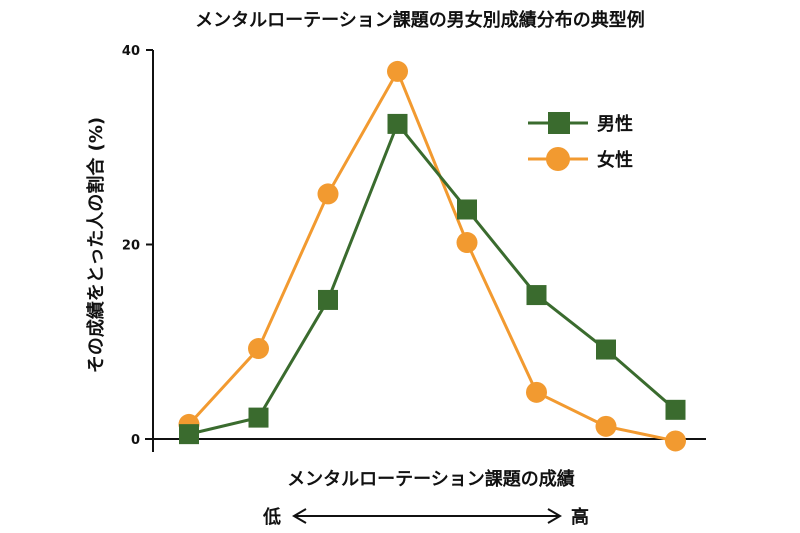 The height and width of the screenshot is (533, 800). What do you see at coordinates (580, 517) in the screenshot?
I see `x-high-label: 高` at bounding box center [580, 517].